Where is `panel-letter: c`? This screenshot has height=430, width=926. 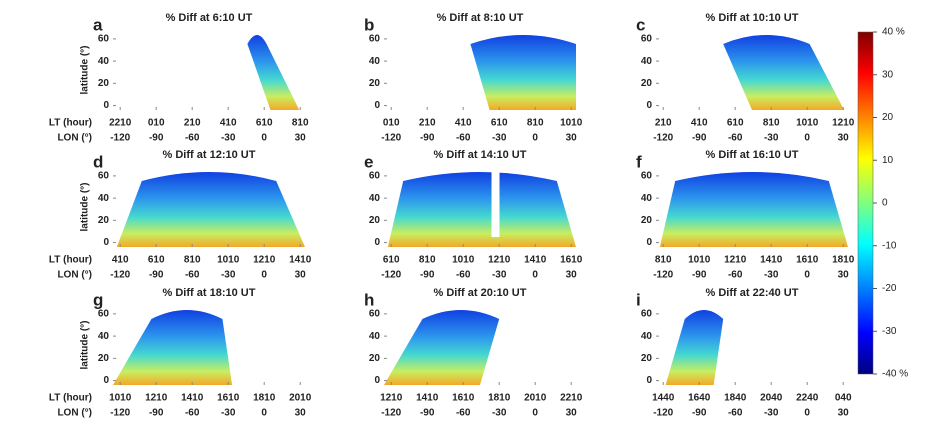 panel-letter: c is located at coordinates (640, 24).